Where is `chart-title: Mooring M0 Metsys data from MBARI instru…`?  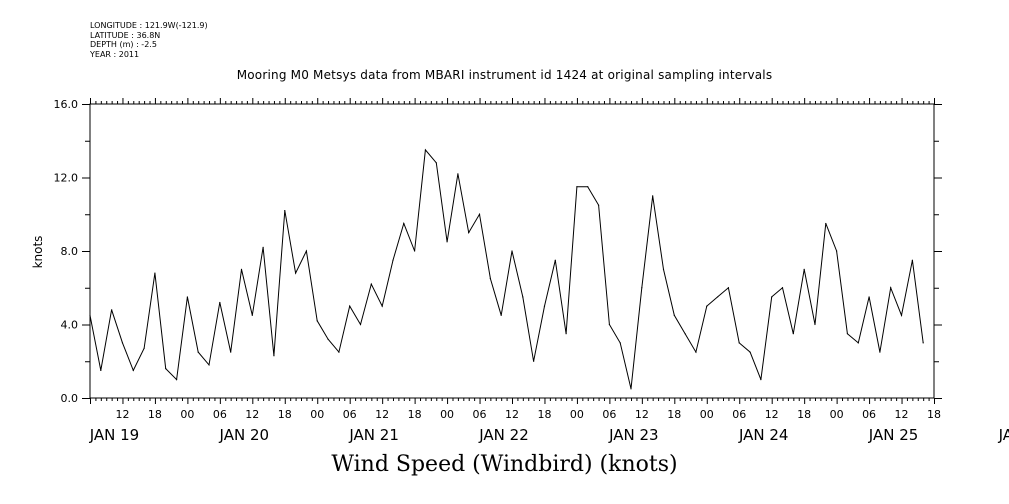 chart-title: Mooring M0 Metsys data from MBARI instru… is located at coordinates (504, 75).